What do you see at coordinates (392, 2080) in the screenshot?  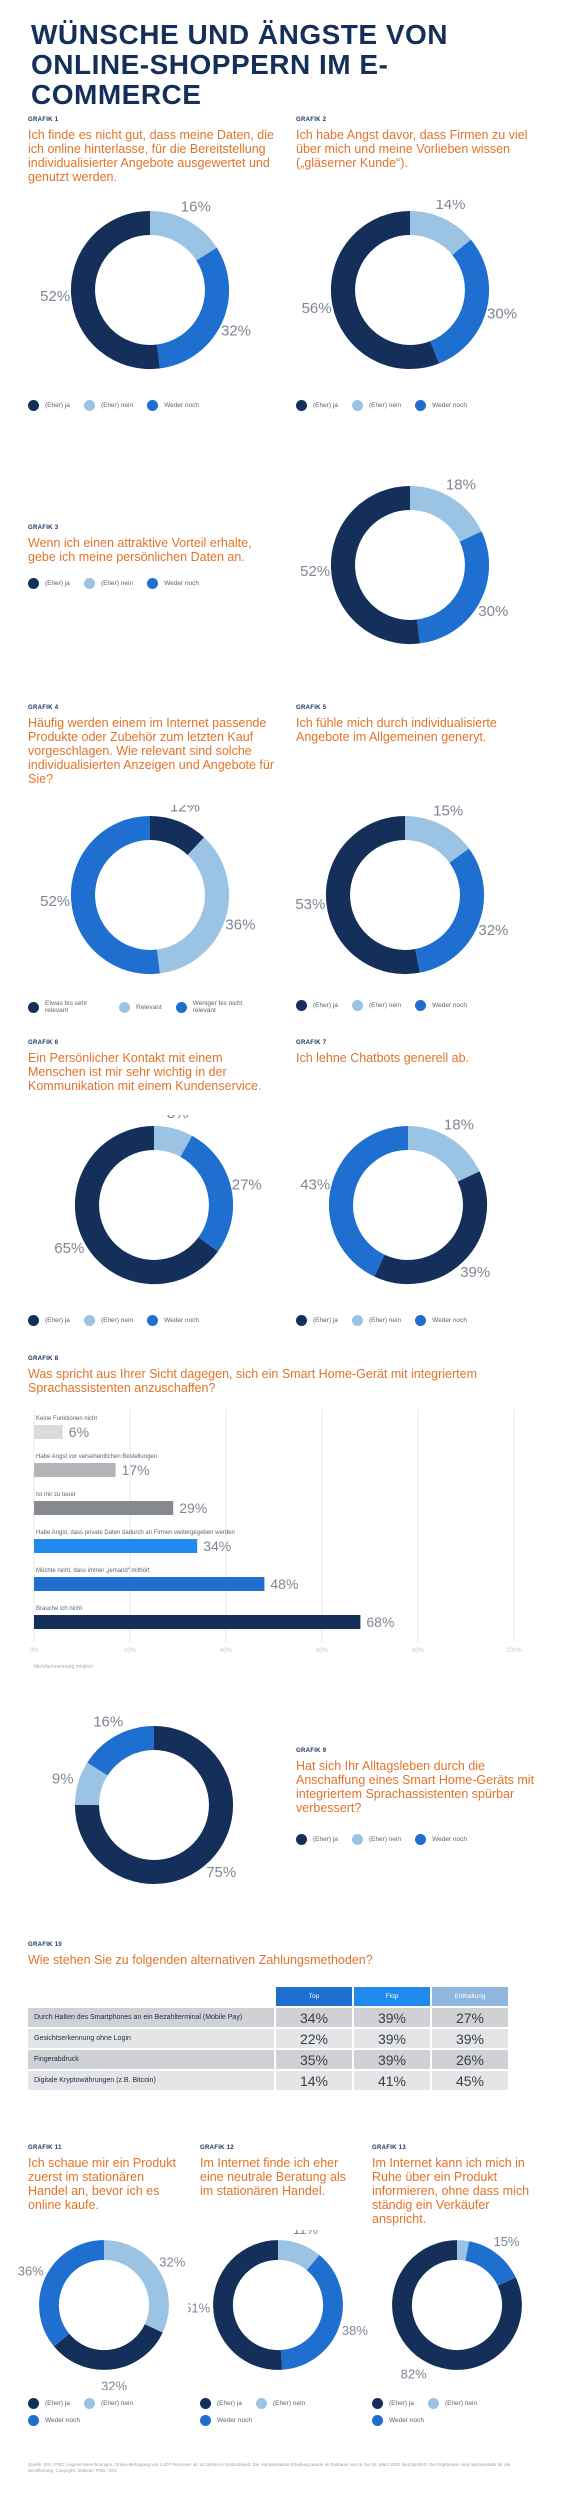 I see `cell-flop: 41%` at bounding box center [392, 2080].